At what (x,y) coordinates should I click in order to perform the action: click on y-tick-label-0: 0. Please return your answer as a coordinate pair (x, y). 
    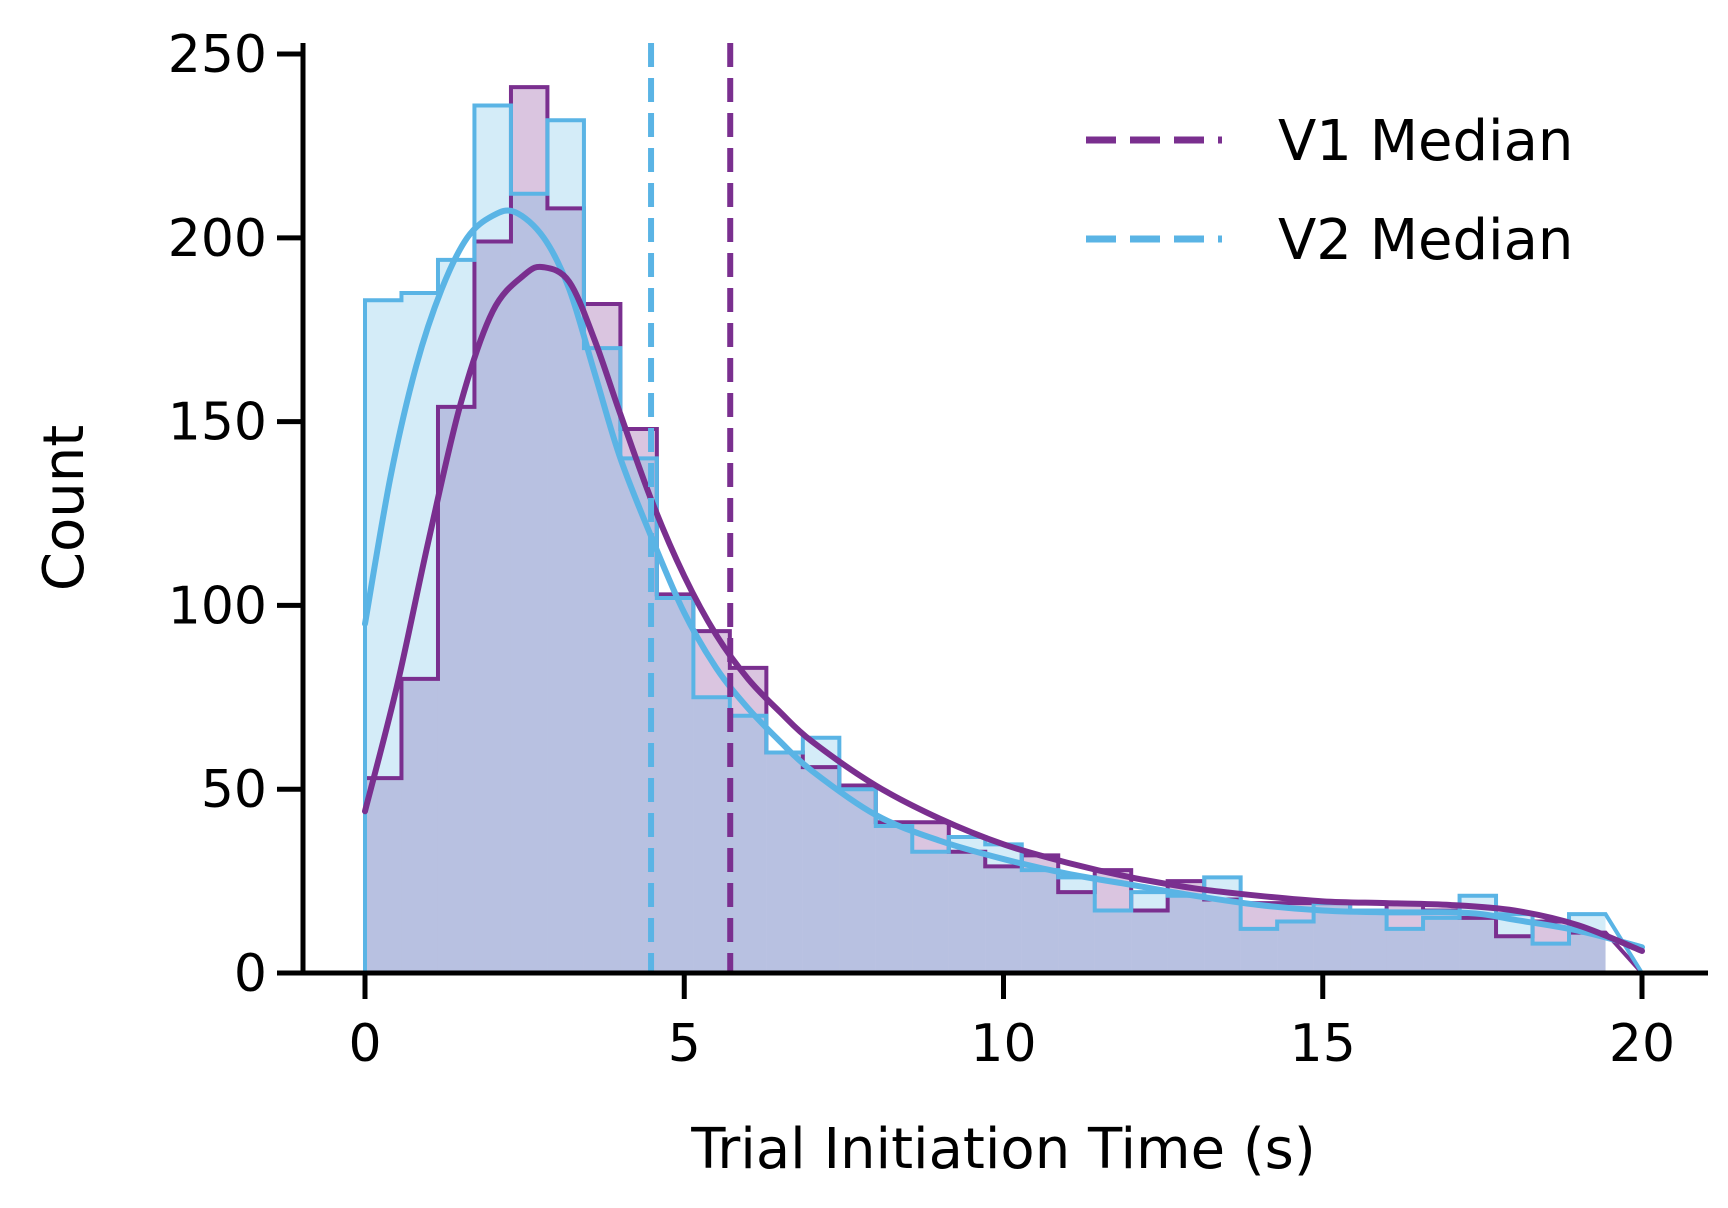
    Looking at the image, I should click on (250, 974).